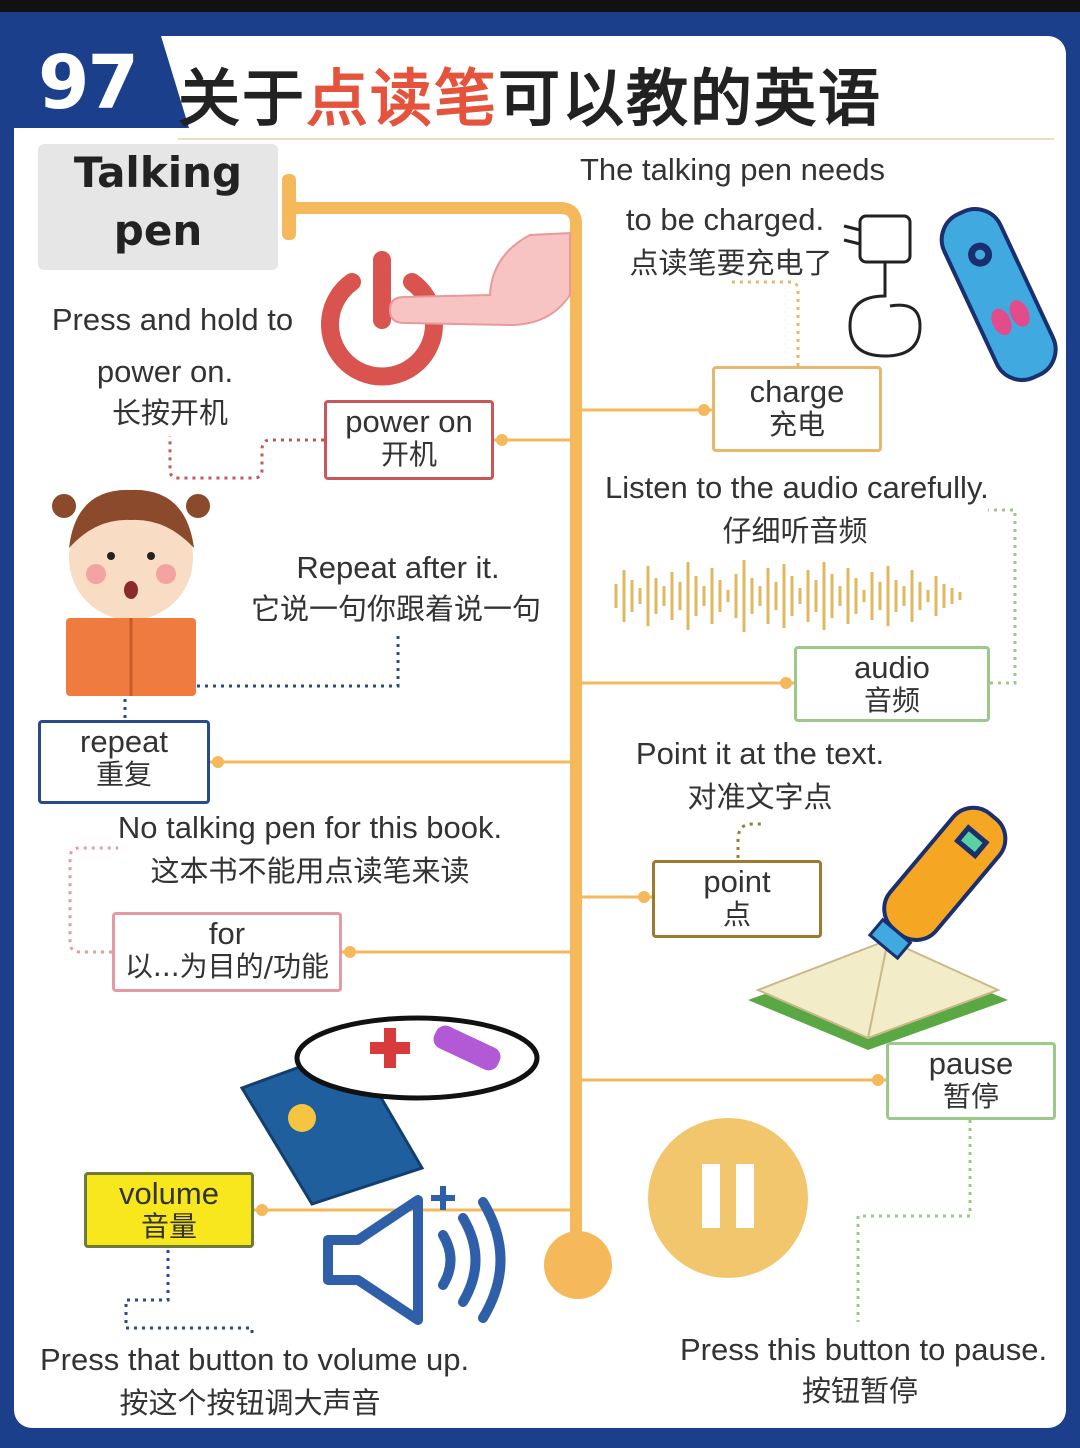 This screenshot has height=1448, width=1080. What do you see at coordinates (169, 413) in the screenshot?
I see `power-on-desc-zh: 长按开机` at bounding box center [169, 413].